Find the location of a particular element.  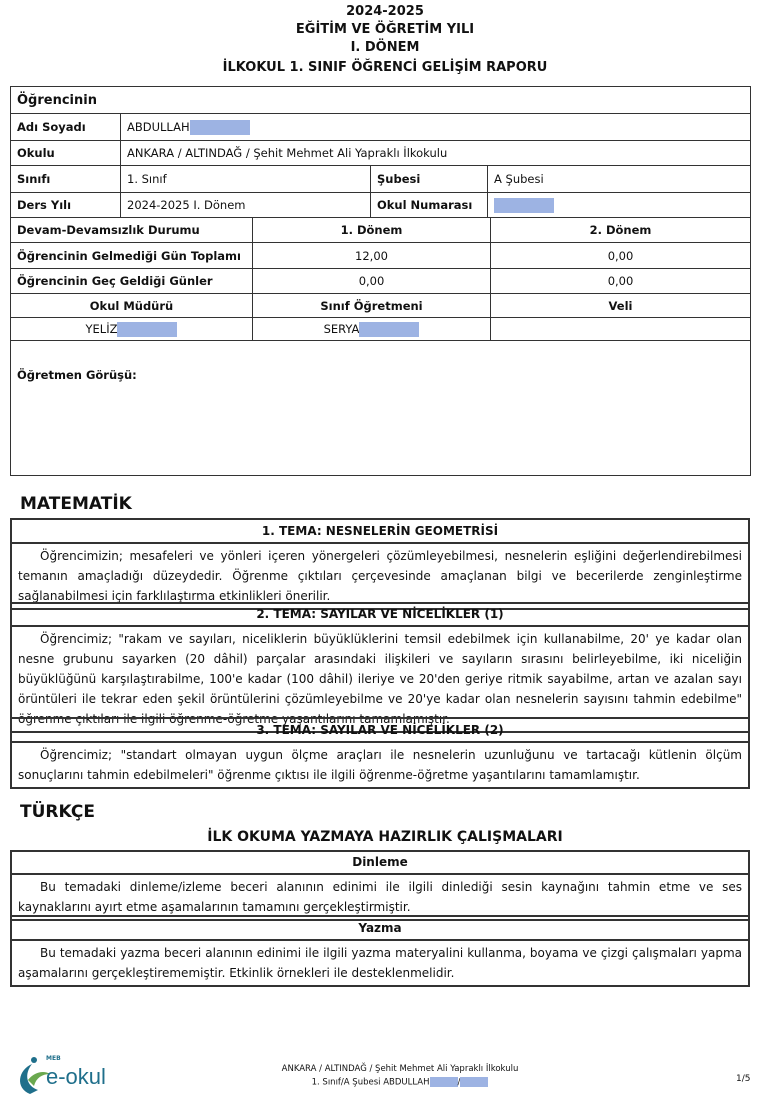

theme-title: Yazma is located at coordinates (380, 929).